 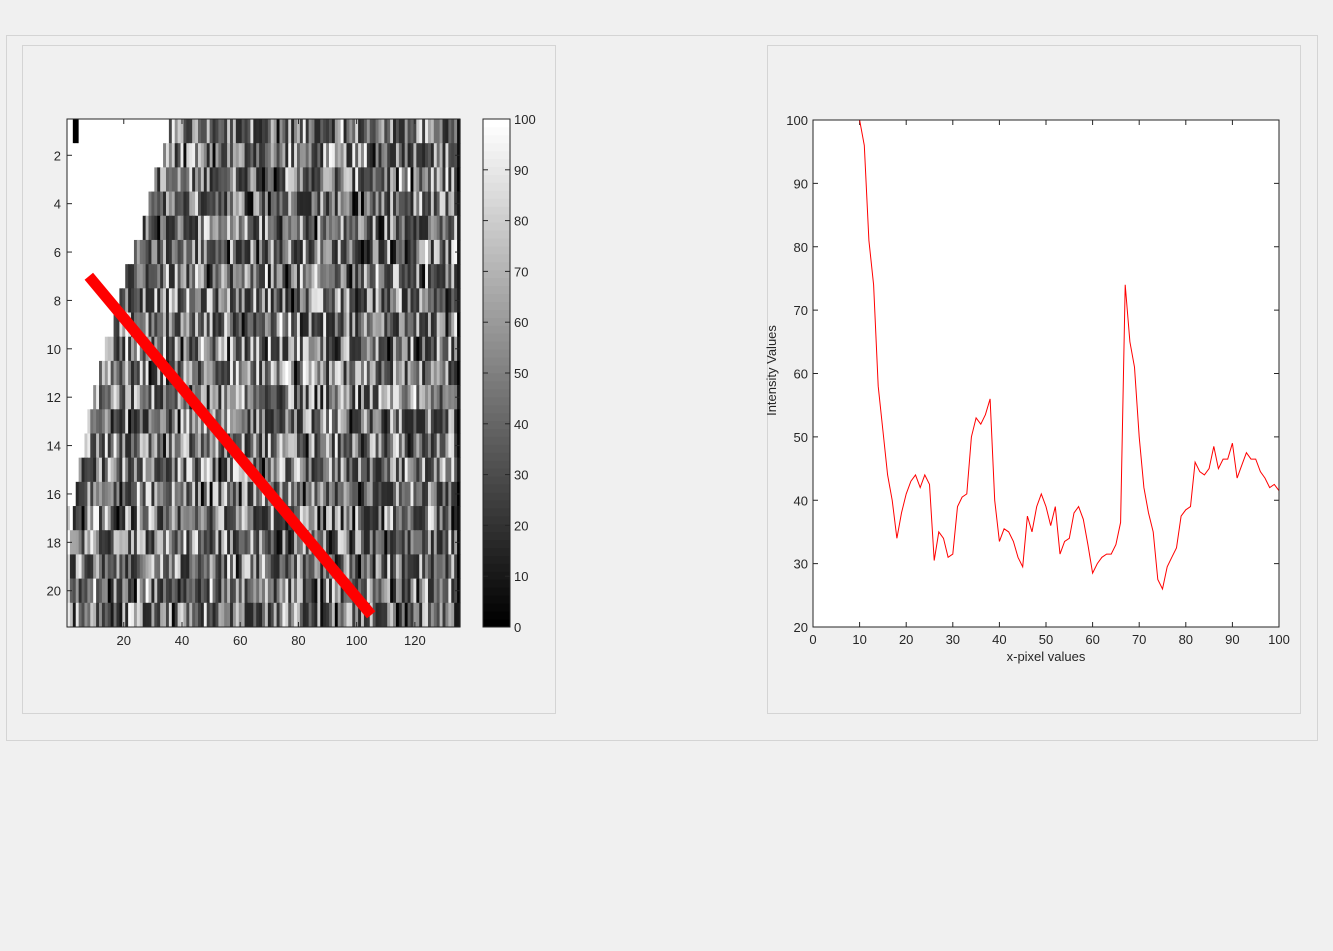 I want to click on y-axis-label: Intensity Values, so click(x=771, y=370).